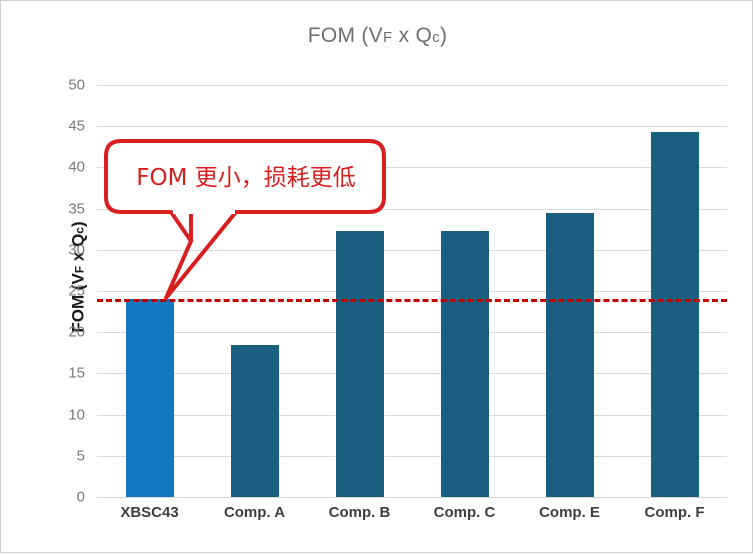  Describe the element at coordinates (49, 291) in the screenshot. I see `y-axis-tick-labels: 0 5 10 15 20 25 30 35 40 45 50` at that location.